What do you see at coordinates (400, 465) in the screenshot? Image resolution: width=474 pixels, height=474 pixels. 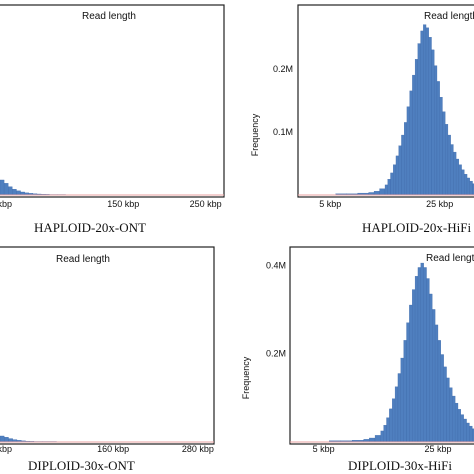 I see `panel-caption: DIPLOID-30x-HiFi` at bounding box center [400, 465].